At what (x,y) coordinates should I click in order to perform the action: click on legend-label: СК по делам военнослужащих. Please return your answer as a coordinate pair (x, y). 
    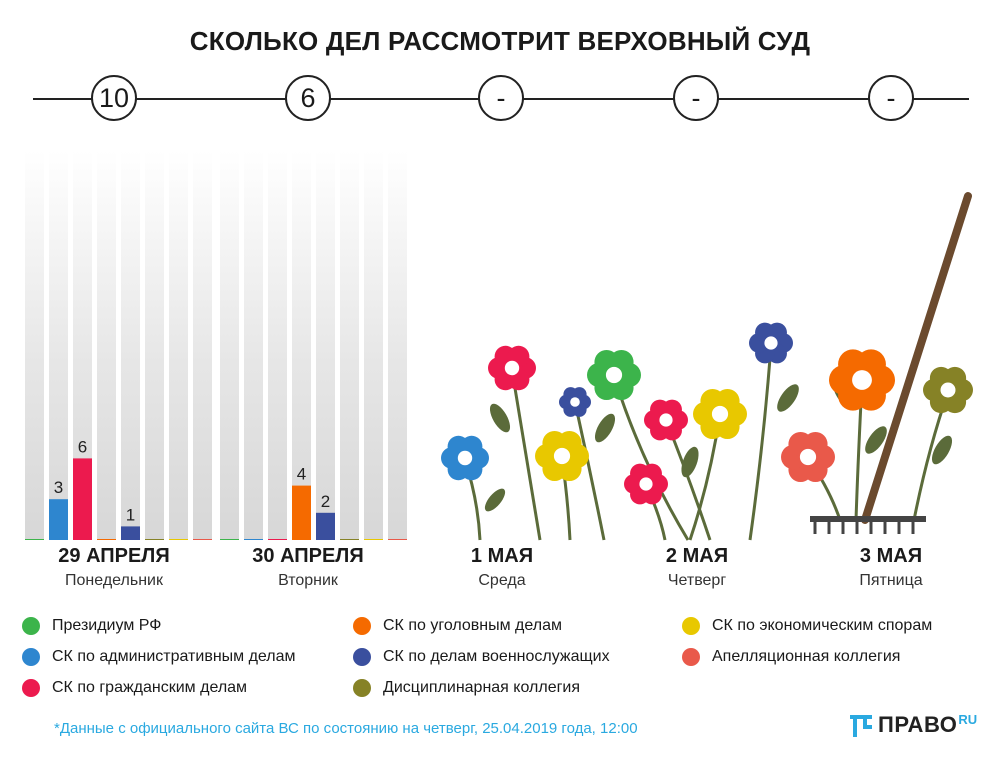
    Looking at the image, I should click on (496, 656).